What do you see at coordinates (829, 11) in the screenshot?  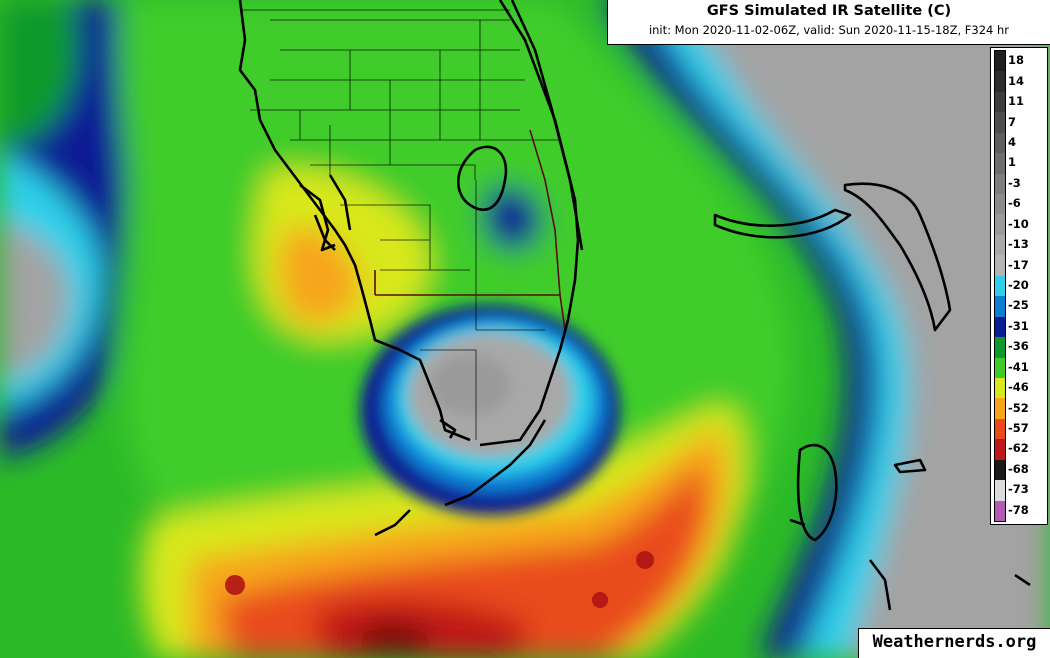 I see `map-title: GFS Simulated IR Satellite (C)` at bounding box center [829, 11].